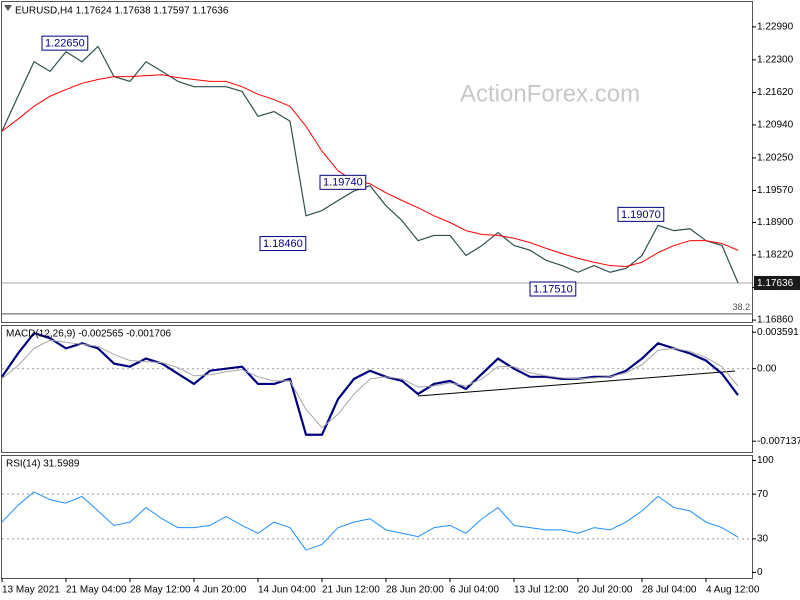  What do you see at coordinates (89, 334) in the screenshot?
I see `panel-title: MACD(12,26,9) -0.002565 -0.001706` at bounding box center [89, 334].